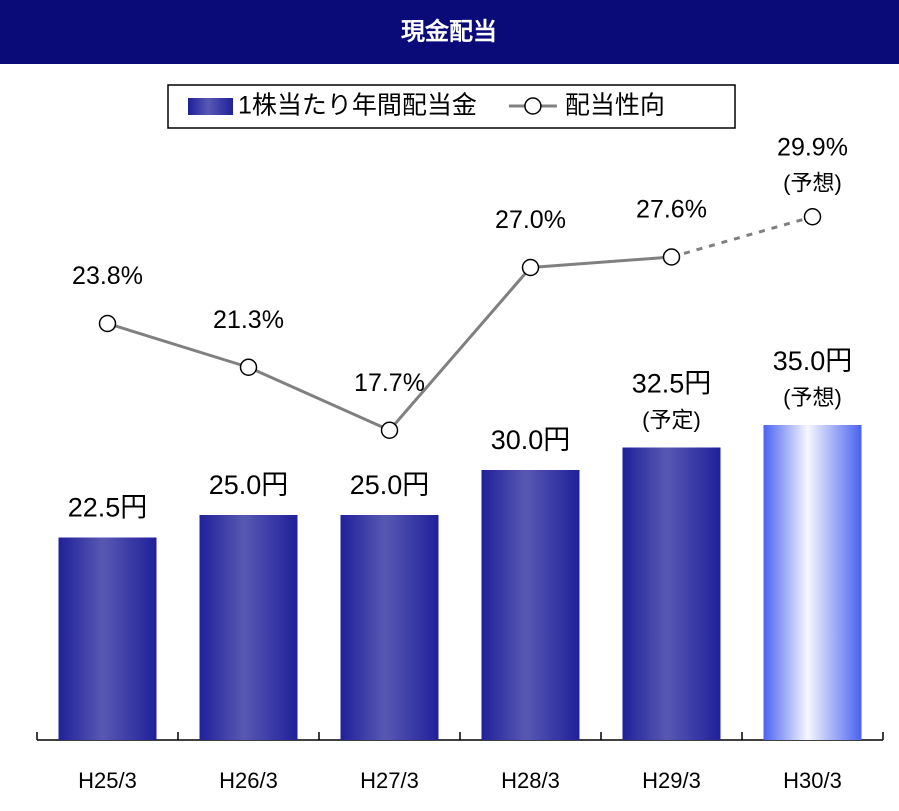 The image size is (899, 811). Describe the element at coordinates (357, 106) in the screenshot. I see `legend-label: 1株当たり年間配当金` at that location.